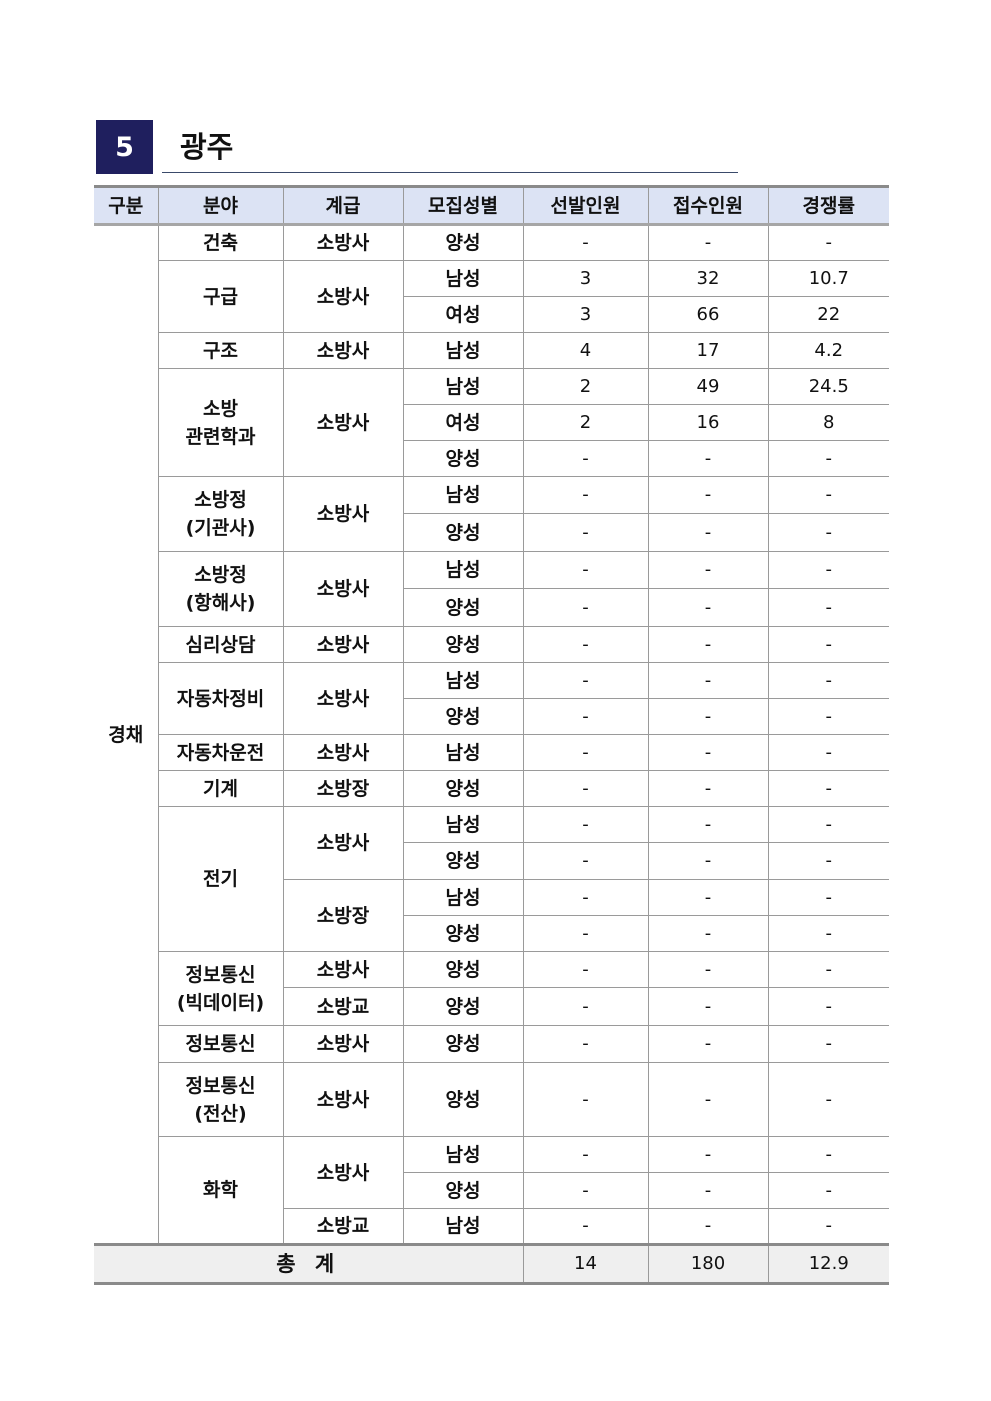 The image size is (991, 1401). Describe the element at coordinates (828, 278) in the screenshot. I see `competition-ratio: 10.7` at that location.